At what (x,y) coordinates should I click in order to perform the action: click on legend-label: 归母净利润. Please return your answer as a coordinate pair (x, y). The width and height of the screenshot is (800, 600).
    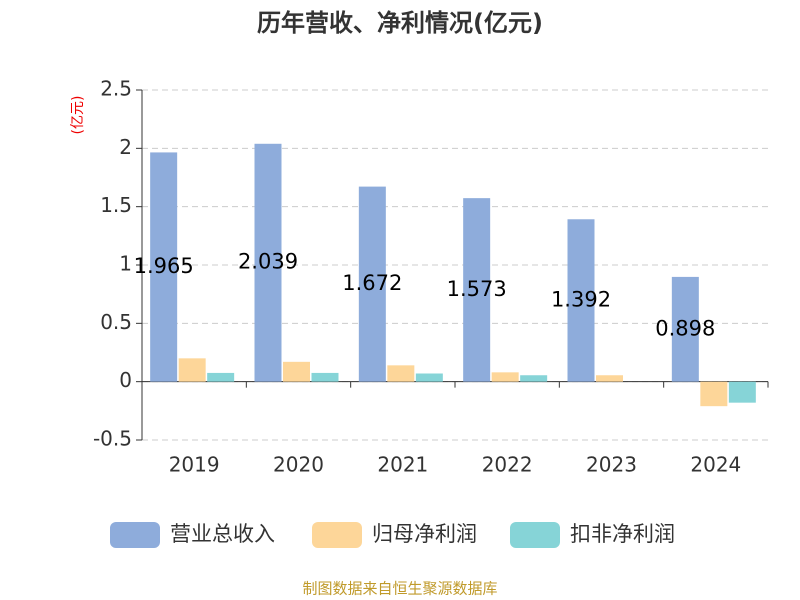
    Looking at the image, I should click on (424, 534).